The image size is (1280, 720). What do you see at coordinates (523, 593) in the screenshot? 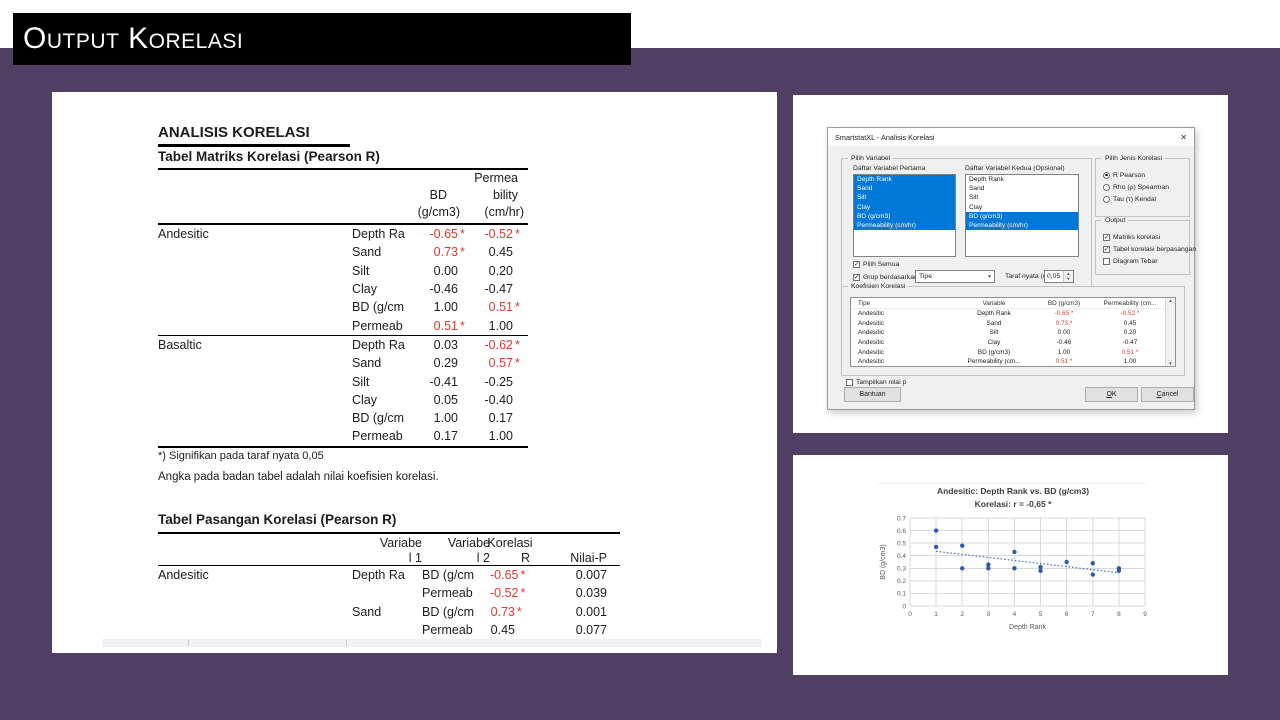
I see `significance-asterisk: *` at bounding box center [523, 593].